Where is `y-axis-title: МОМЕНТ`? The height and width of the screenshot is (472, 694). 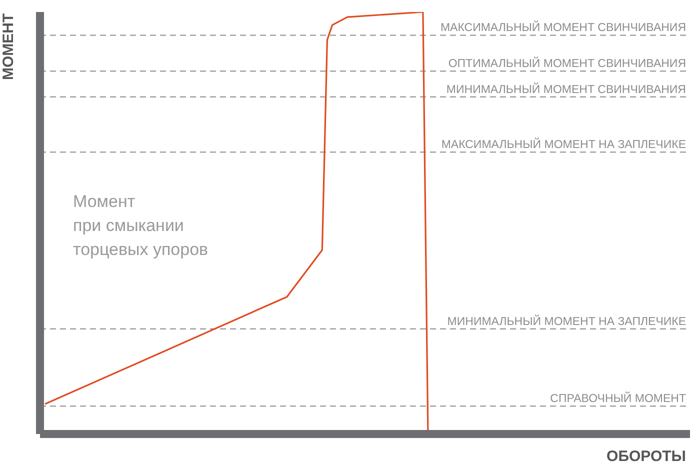
y-axis-title: МОМЕНТ is located at coordinates (9, 46).